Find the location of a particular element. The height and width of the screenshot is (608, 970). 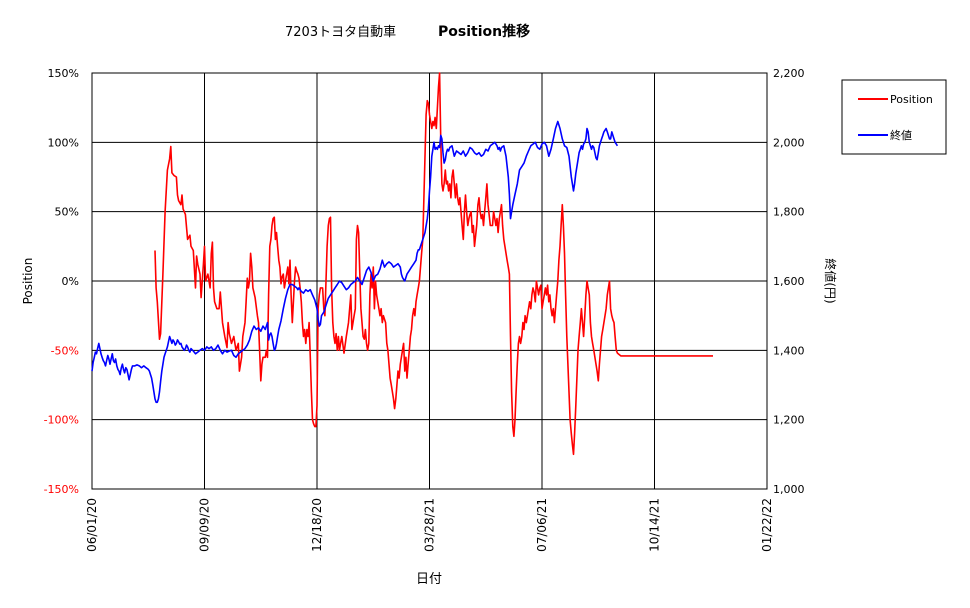

y-left-tick-label: 100% is located at coordinates (63, 142).